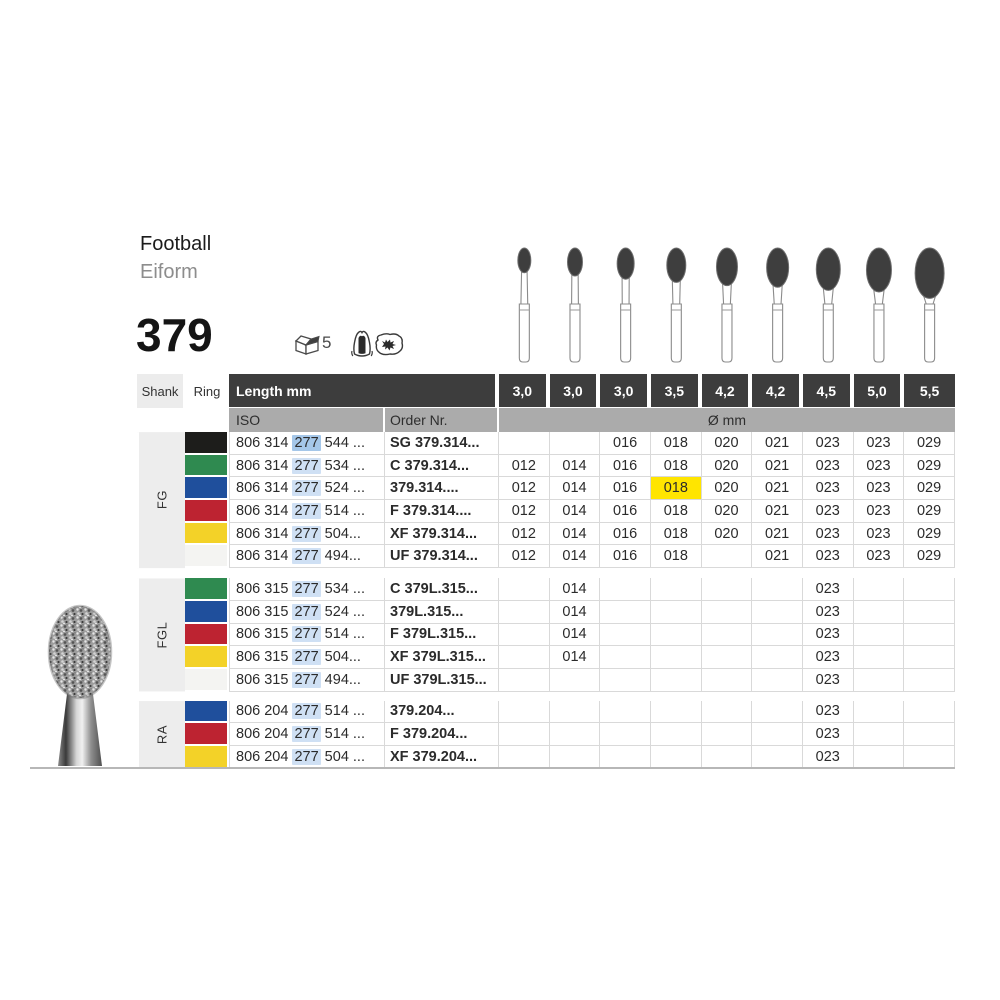 This screenshot has height=1000, width=1000. I want to click on iso-column-header: ISO, so click(307, 420).